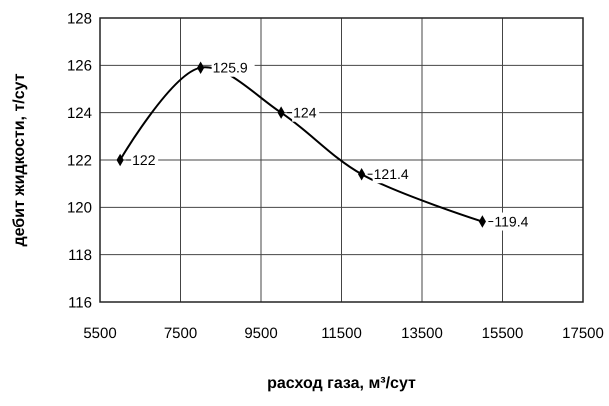 This screenshot has width=609, height=406. What do you see at coordinates (181, 333) in the screenshot?
I see `x-tick-label: 7500` at bounding box center [181, 333].